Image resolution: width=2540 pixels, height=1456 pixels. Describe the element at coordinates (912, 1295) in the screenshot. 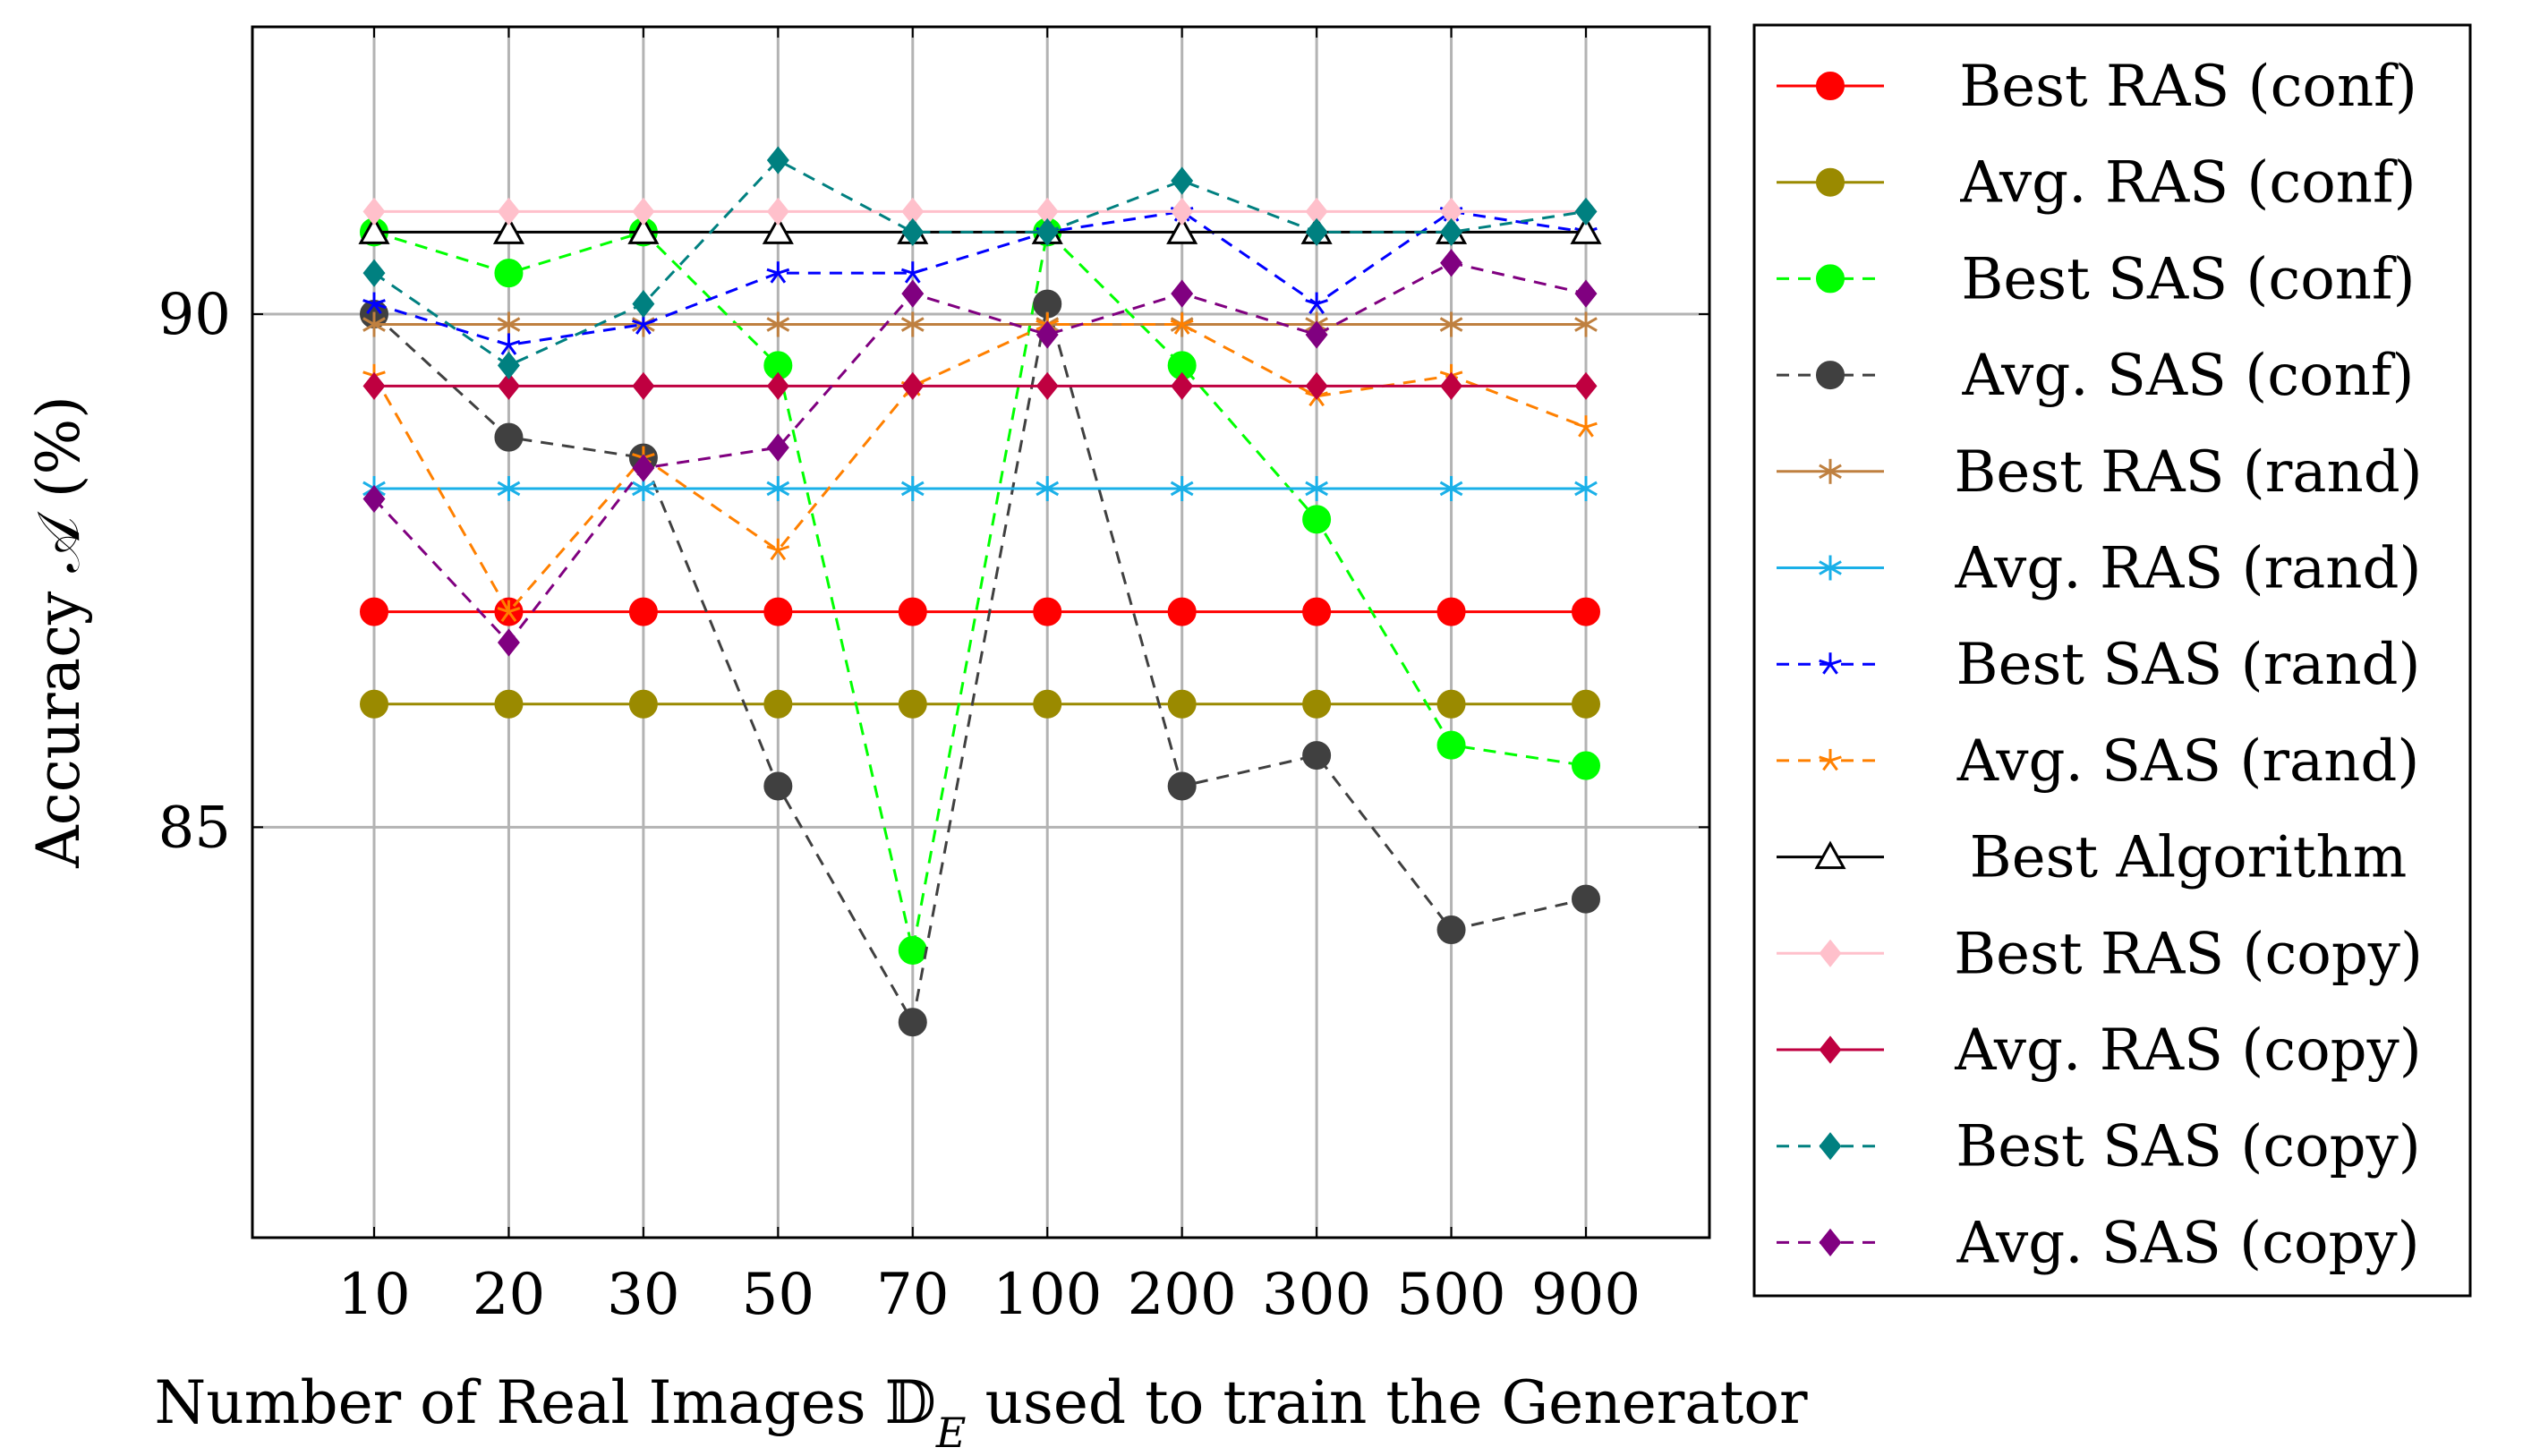

I see `x-tick-label: 70` at that location.